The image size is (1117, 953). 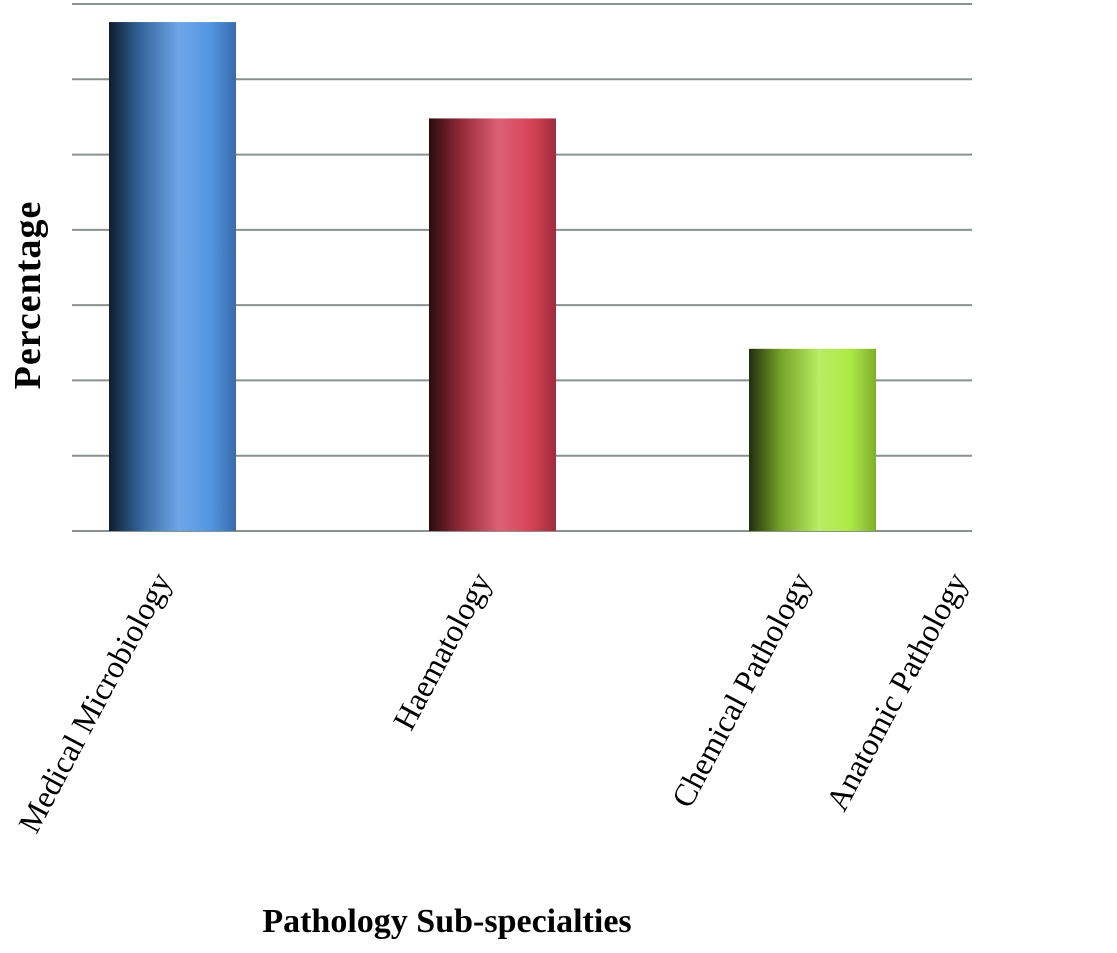 What do you see at coordinates (94, 702) in the screenshot?
I see `x-tick-label: Medical Microbiology` at bounding box center [94, 702].